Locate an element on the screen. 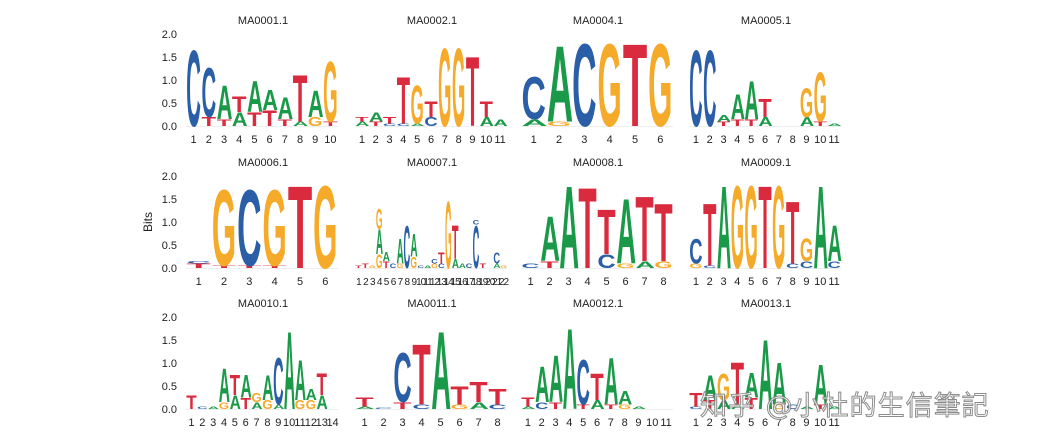  x-tick-label: 14 is located at coordinates (332, 423).